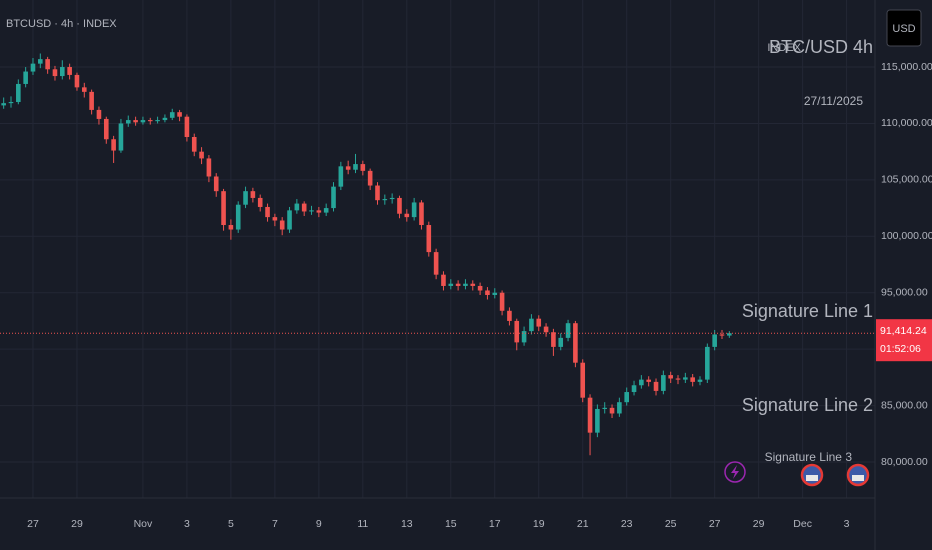 The width and height of the screenshot is (932, 550). Describe the element at coordinates (451, 524) in the screenshot. I see `x-tick-label: 15` at that location.